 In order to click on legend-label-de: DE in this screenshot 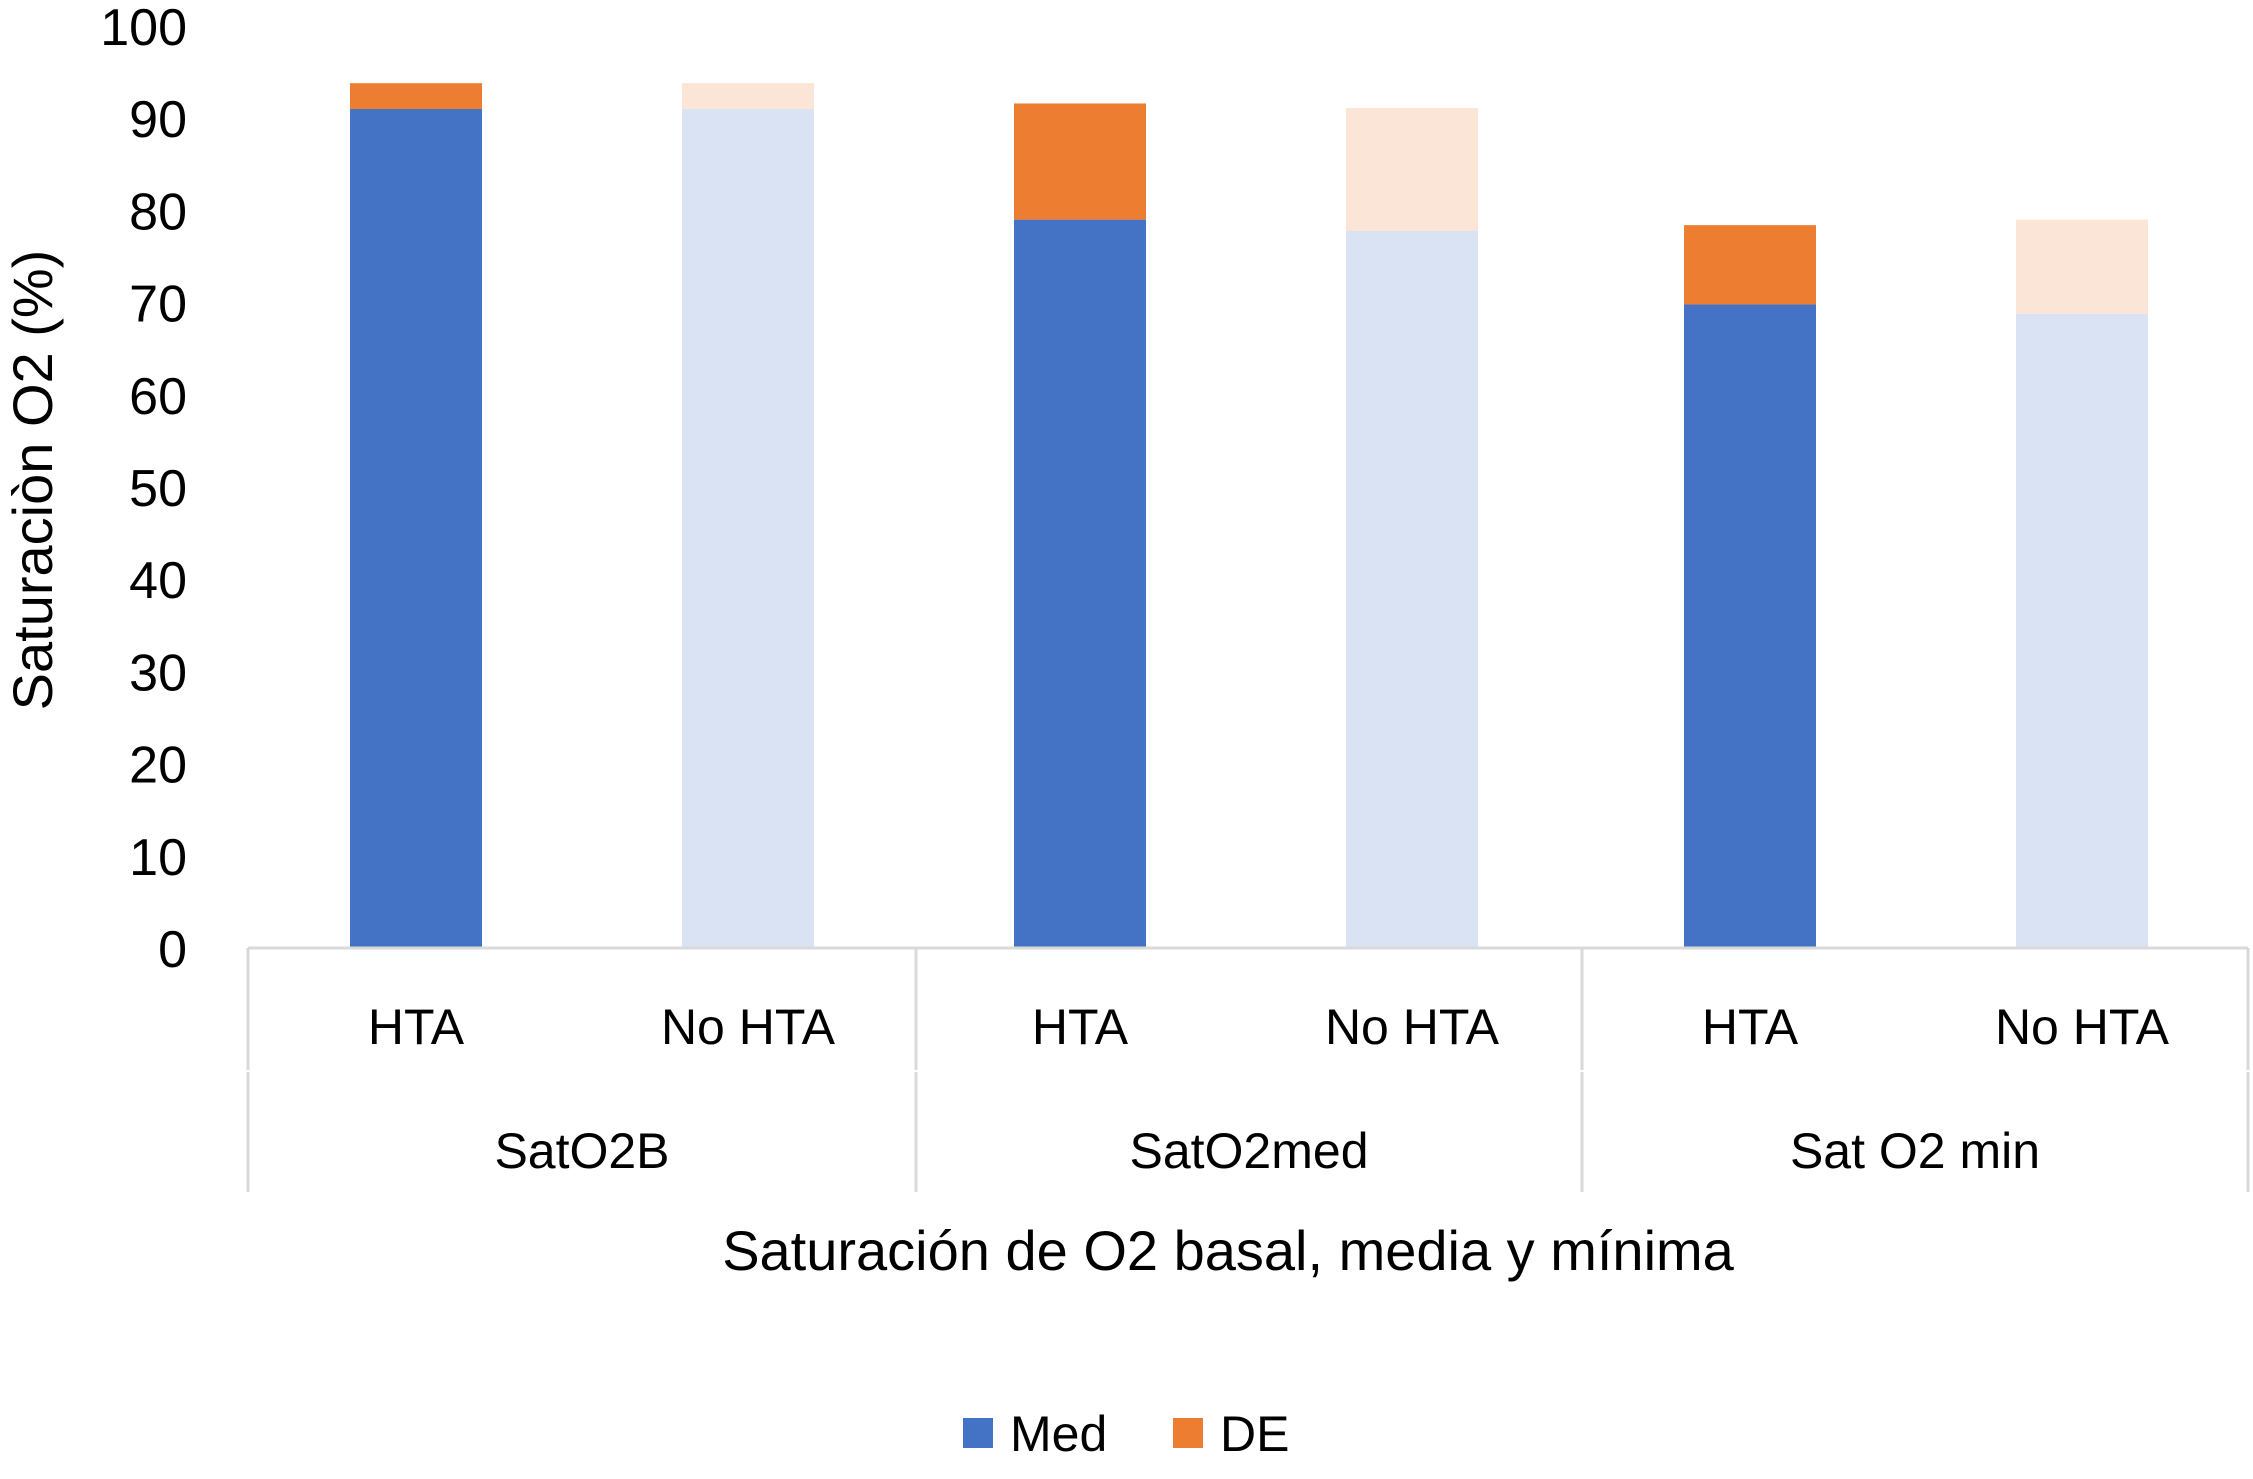, I will do `click(1254, 1434)`.